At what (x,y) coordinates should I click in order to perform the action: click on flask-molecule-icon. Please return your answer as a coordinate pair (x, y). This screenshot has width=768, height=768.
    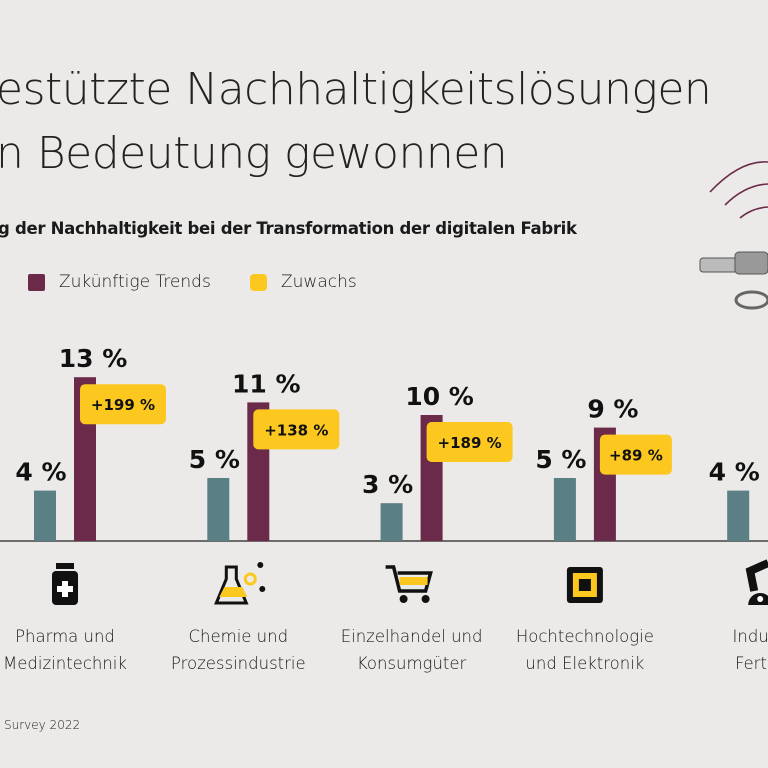
    Looking at the image, I should click on (240, 583).